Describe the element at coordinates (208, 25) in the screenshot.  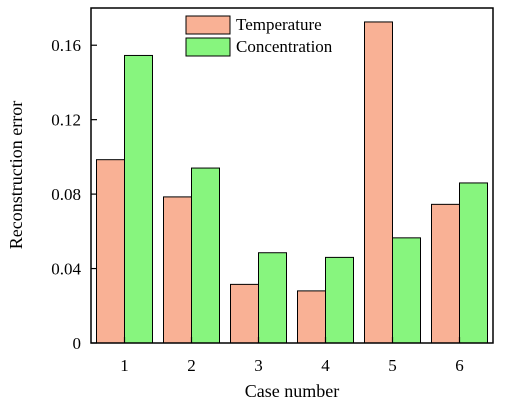
I see `legend-swatch-temperature` at that location.